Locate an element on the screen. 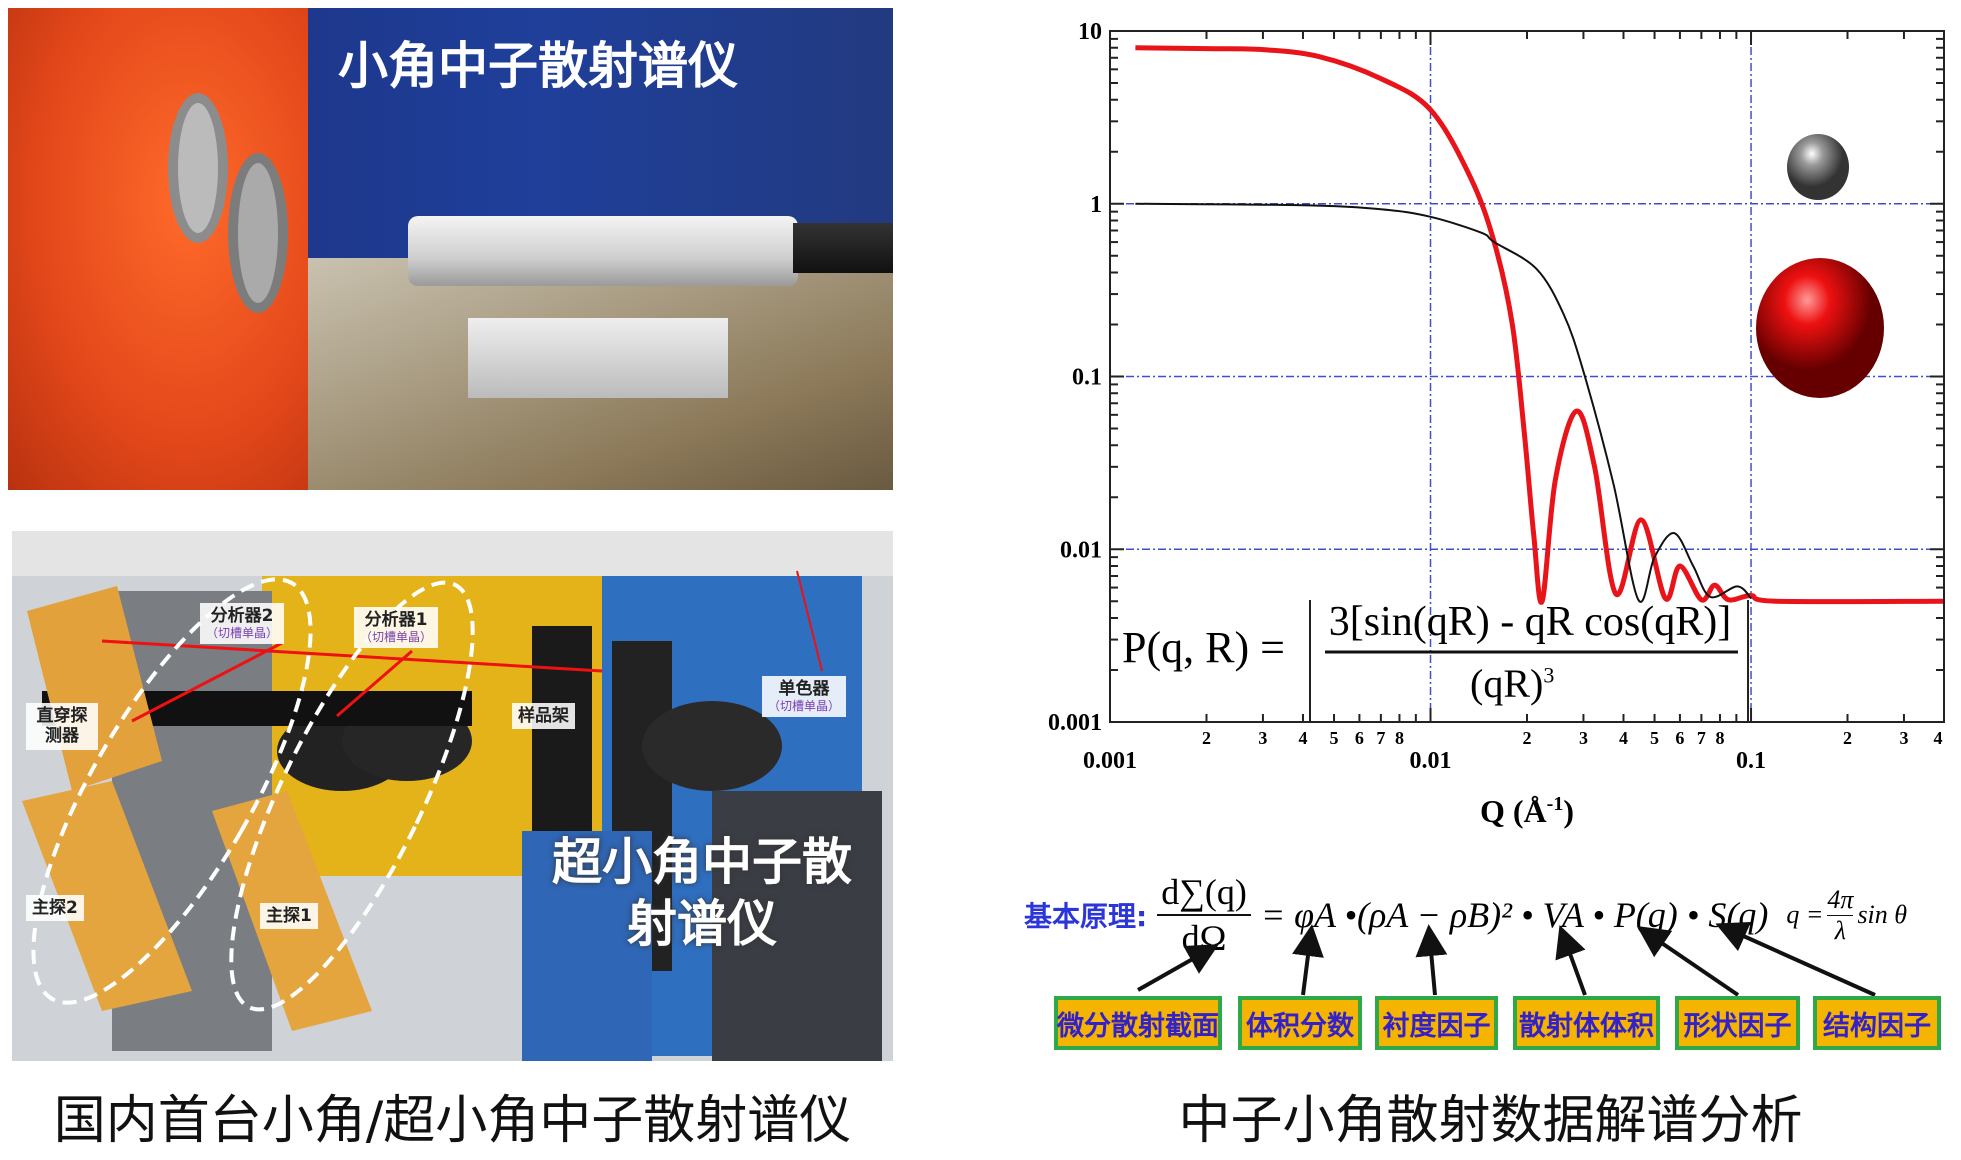  black-pipe is located at coordinates (843, 248).